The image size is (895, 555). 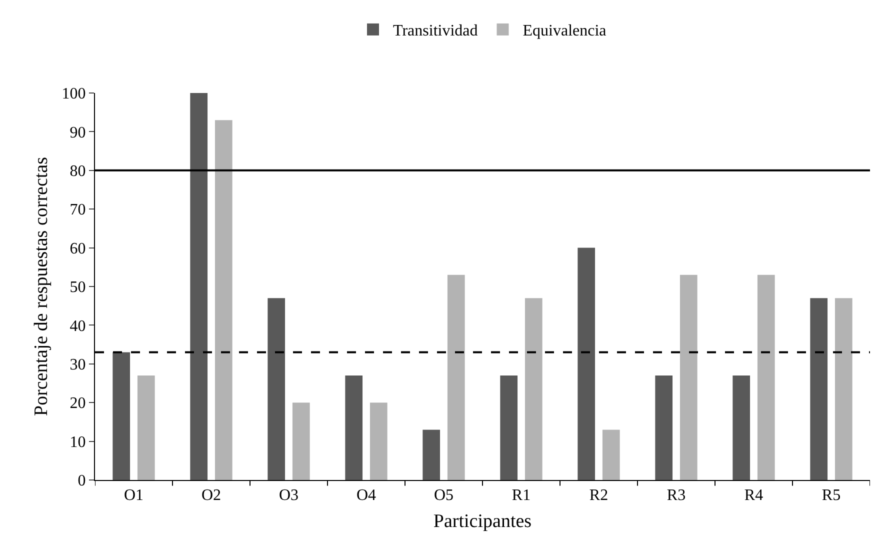 I want to click on y-tick-label: 70, so click(x=78, y=210).